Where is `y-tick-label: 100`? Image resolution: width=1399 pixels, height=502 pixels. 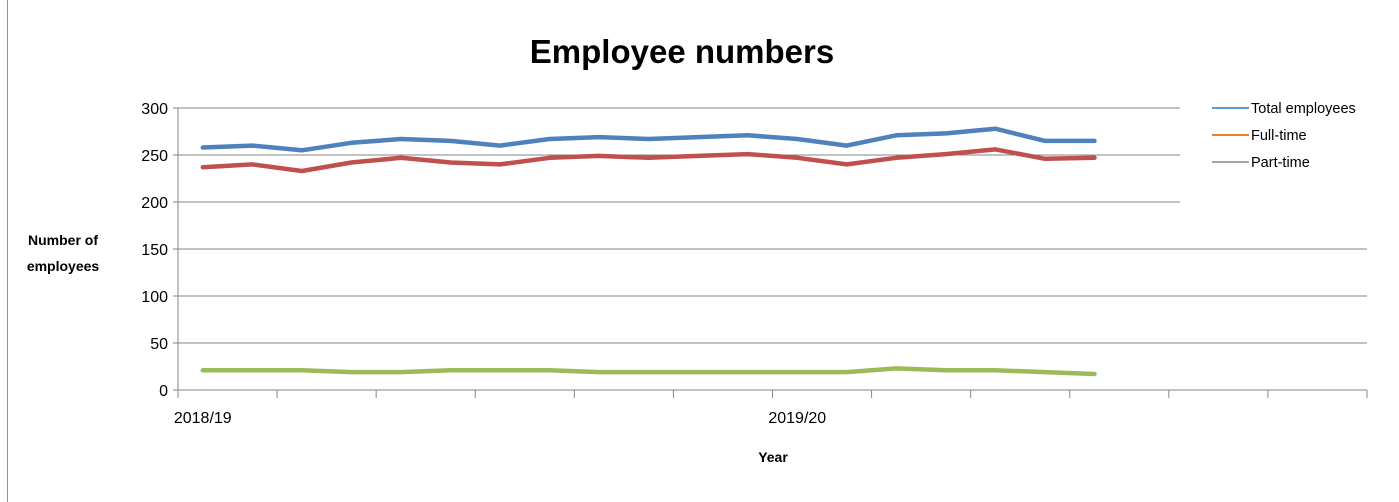
y-tick-label: 100 is located at coordinates (154, 297).